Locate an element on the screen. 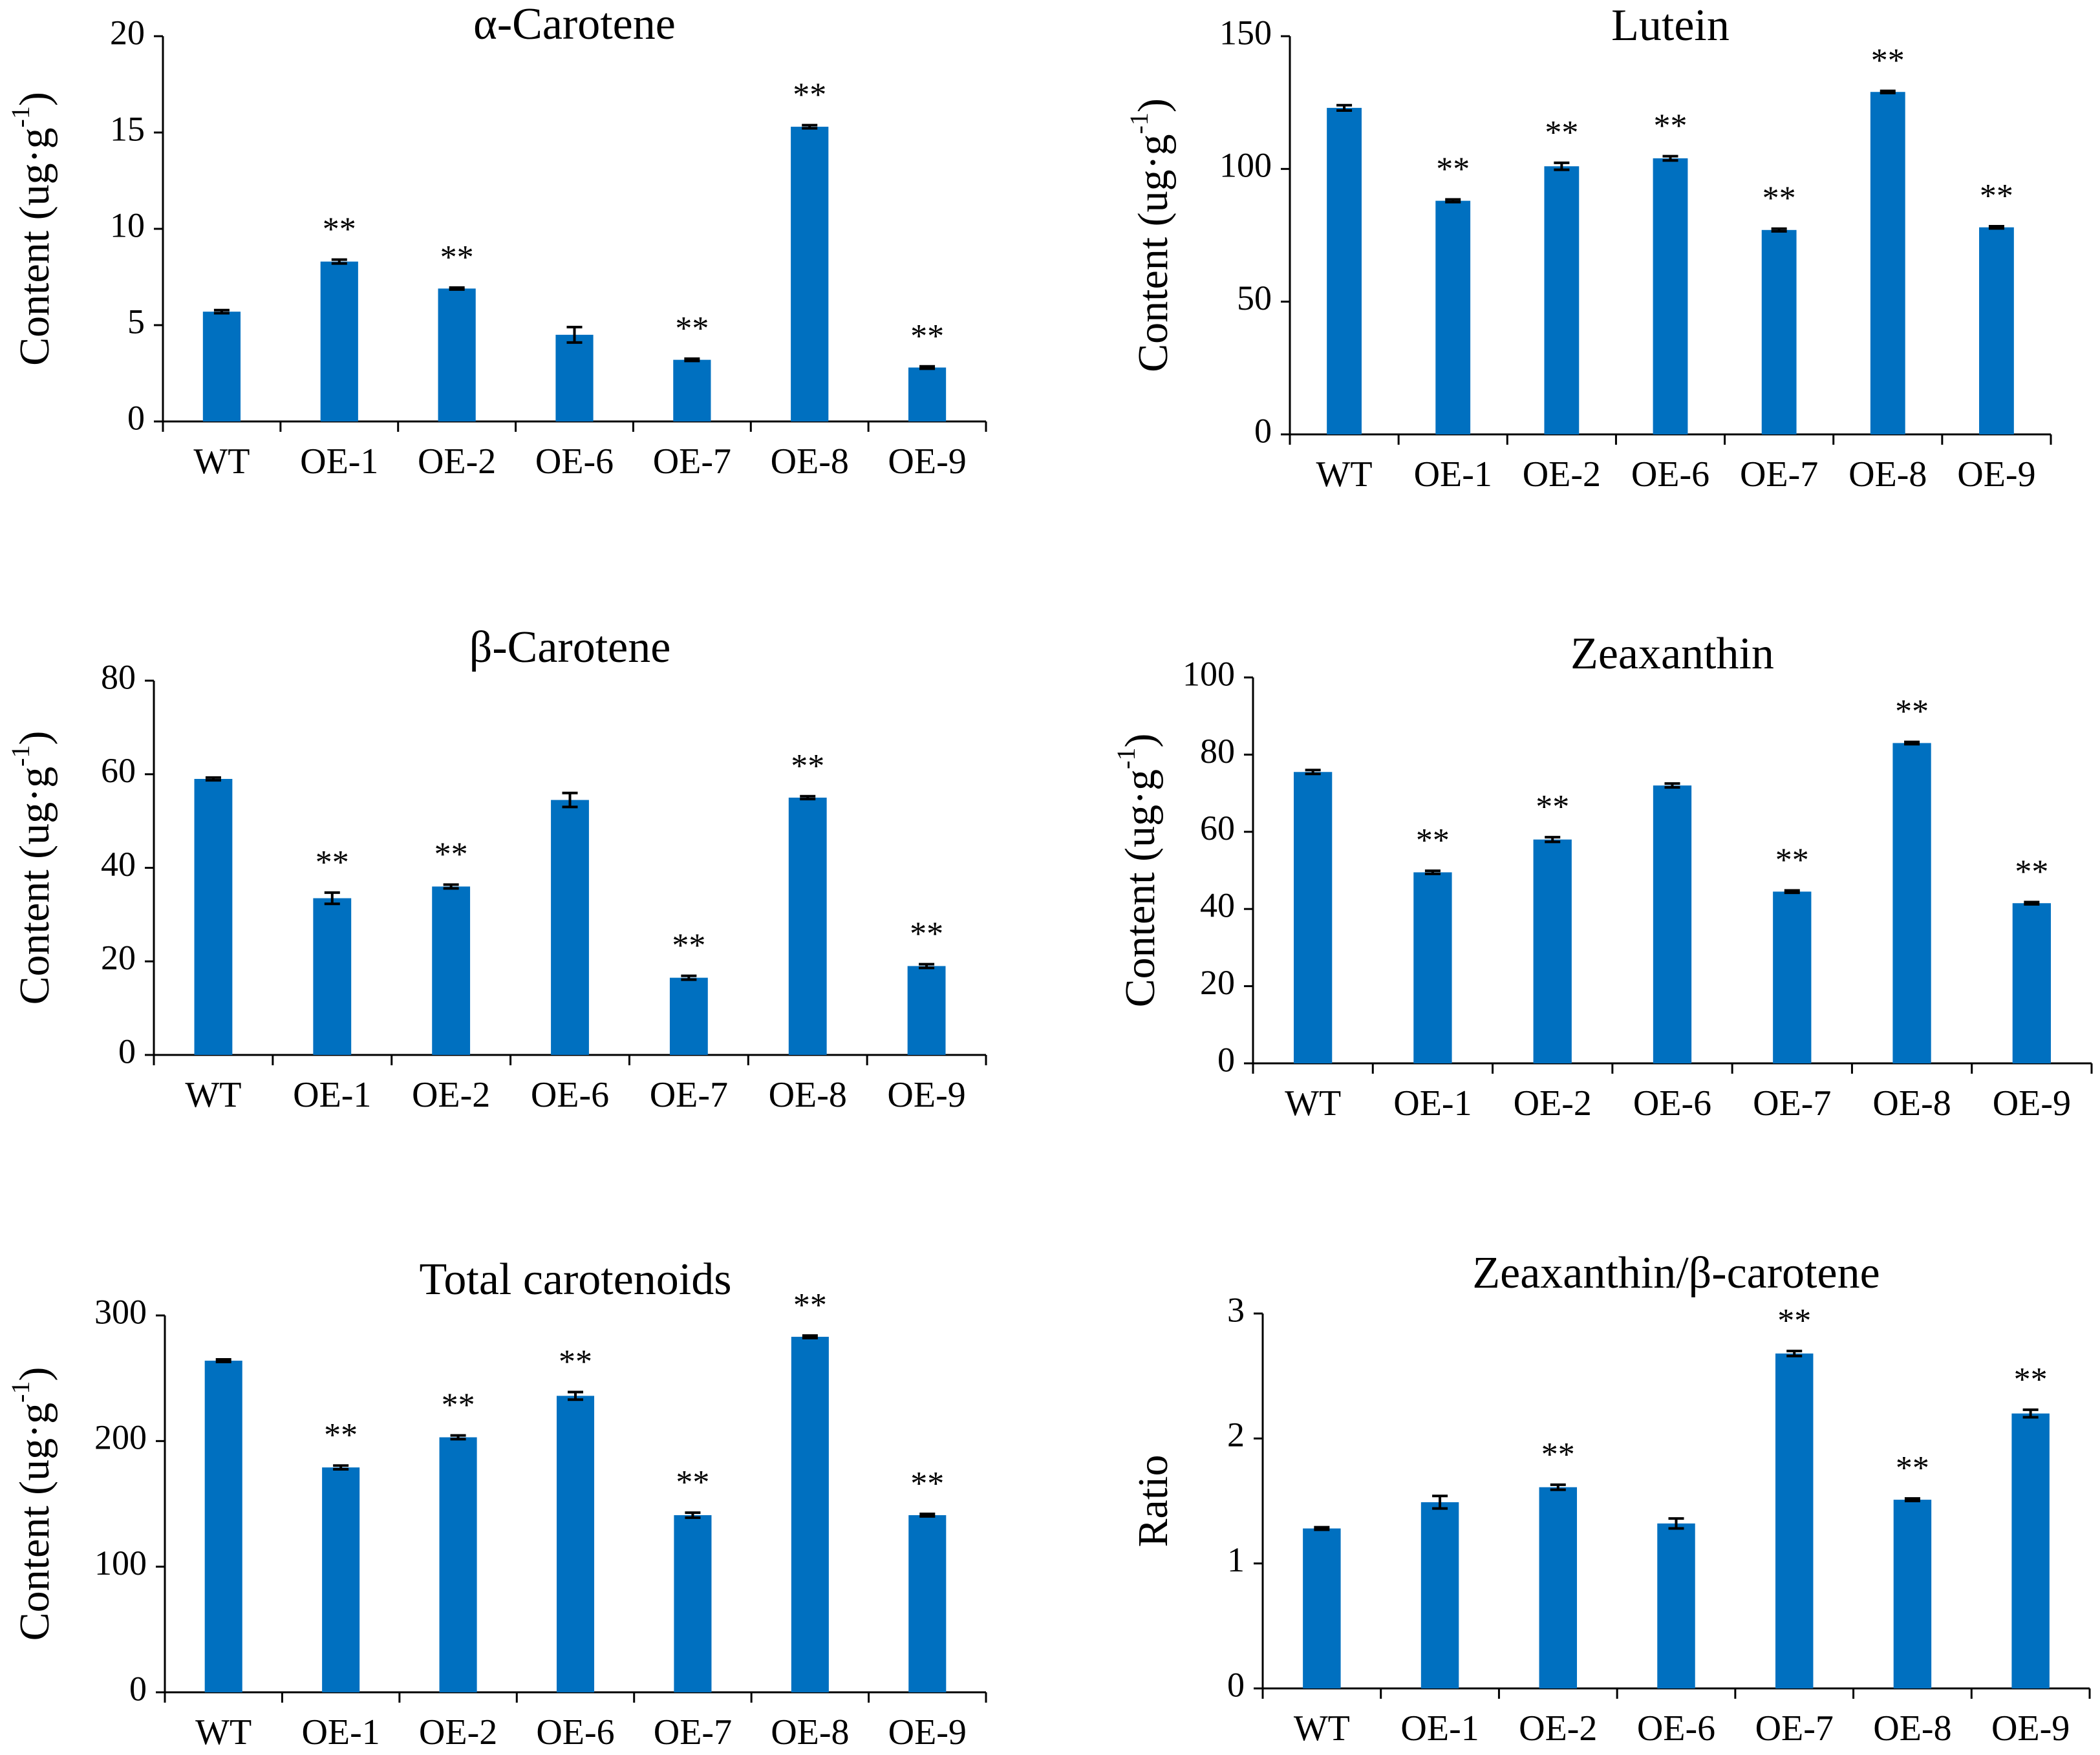  y-tick-label: 5 is located at coordinates (136, 321).